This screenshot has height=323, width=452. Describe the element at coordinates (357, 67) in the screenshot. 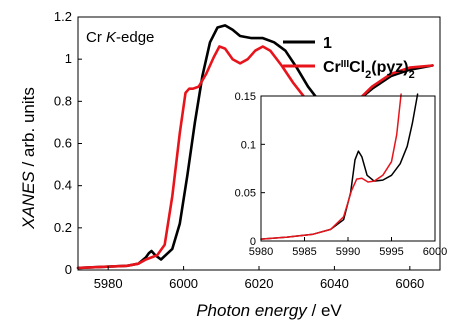

I see `legend-label-part: Cl` at that location.